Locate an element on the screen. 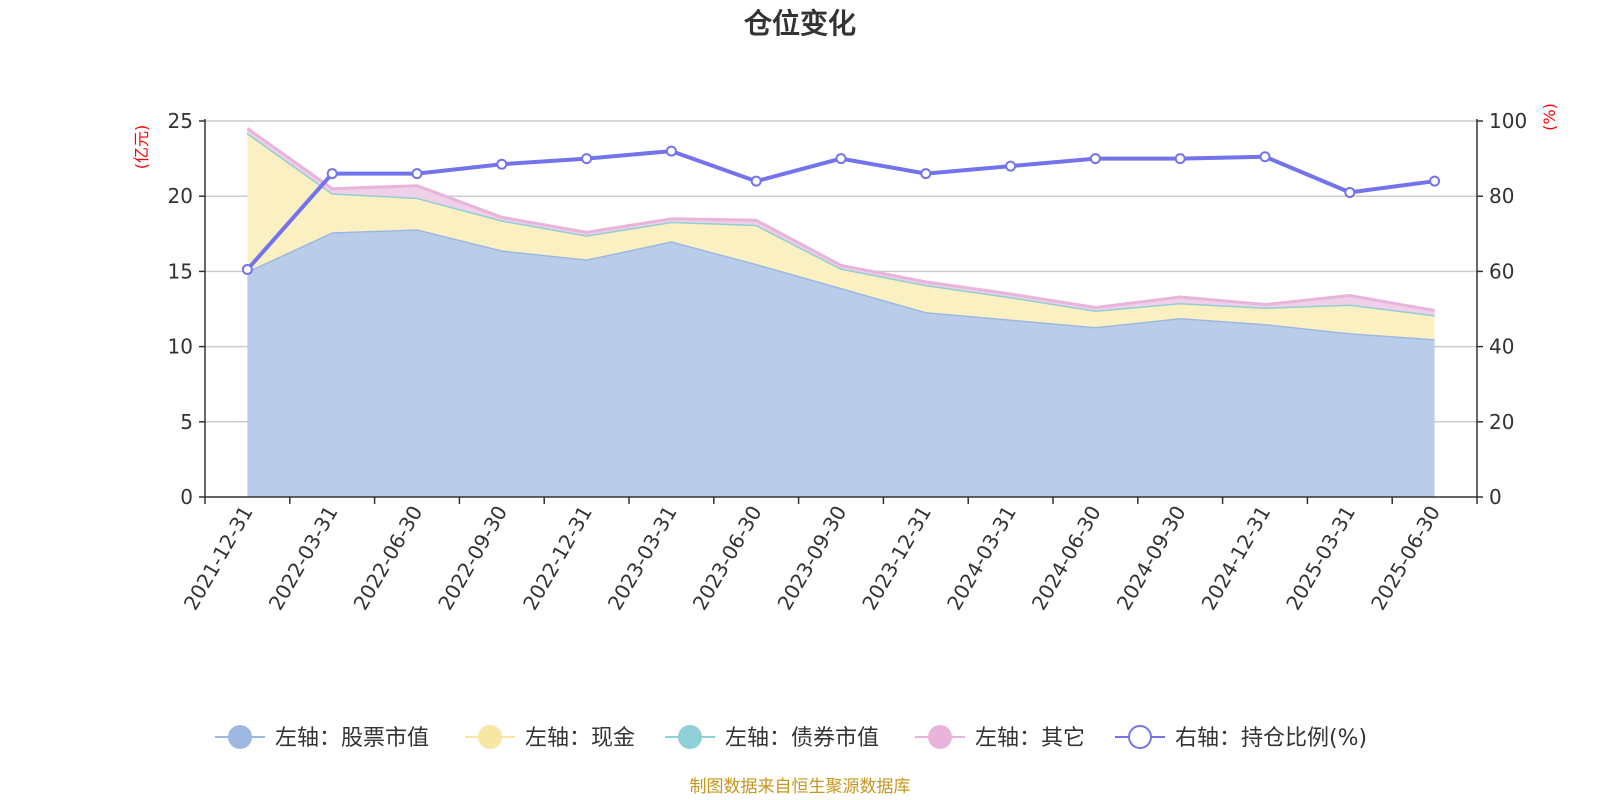 The image size is (1600, 800). x-tick-label: 2025-06-30 is located at coordinates (1405, 558).